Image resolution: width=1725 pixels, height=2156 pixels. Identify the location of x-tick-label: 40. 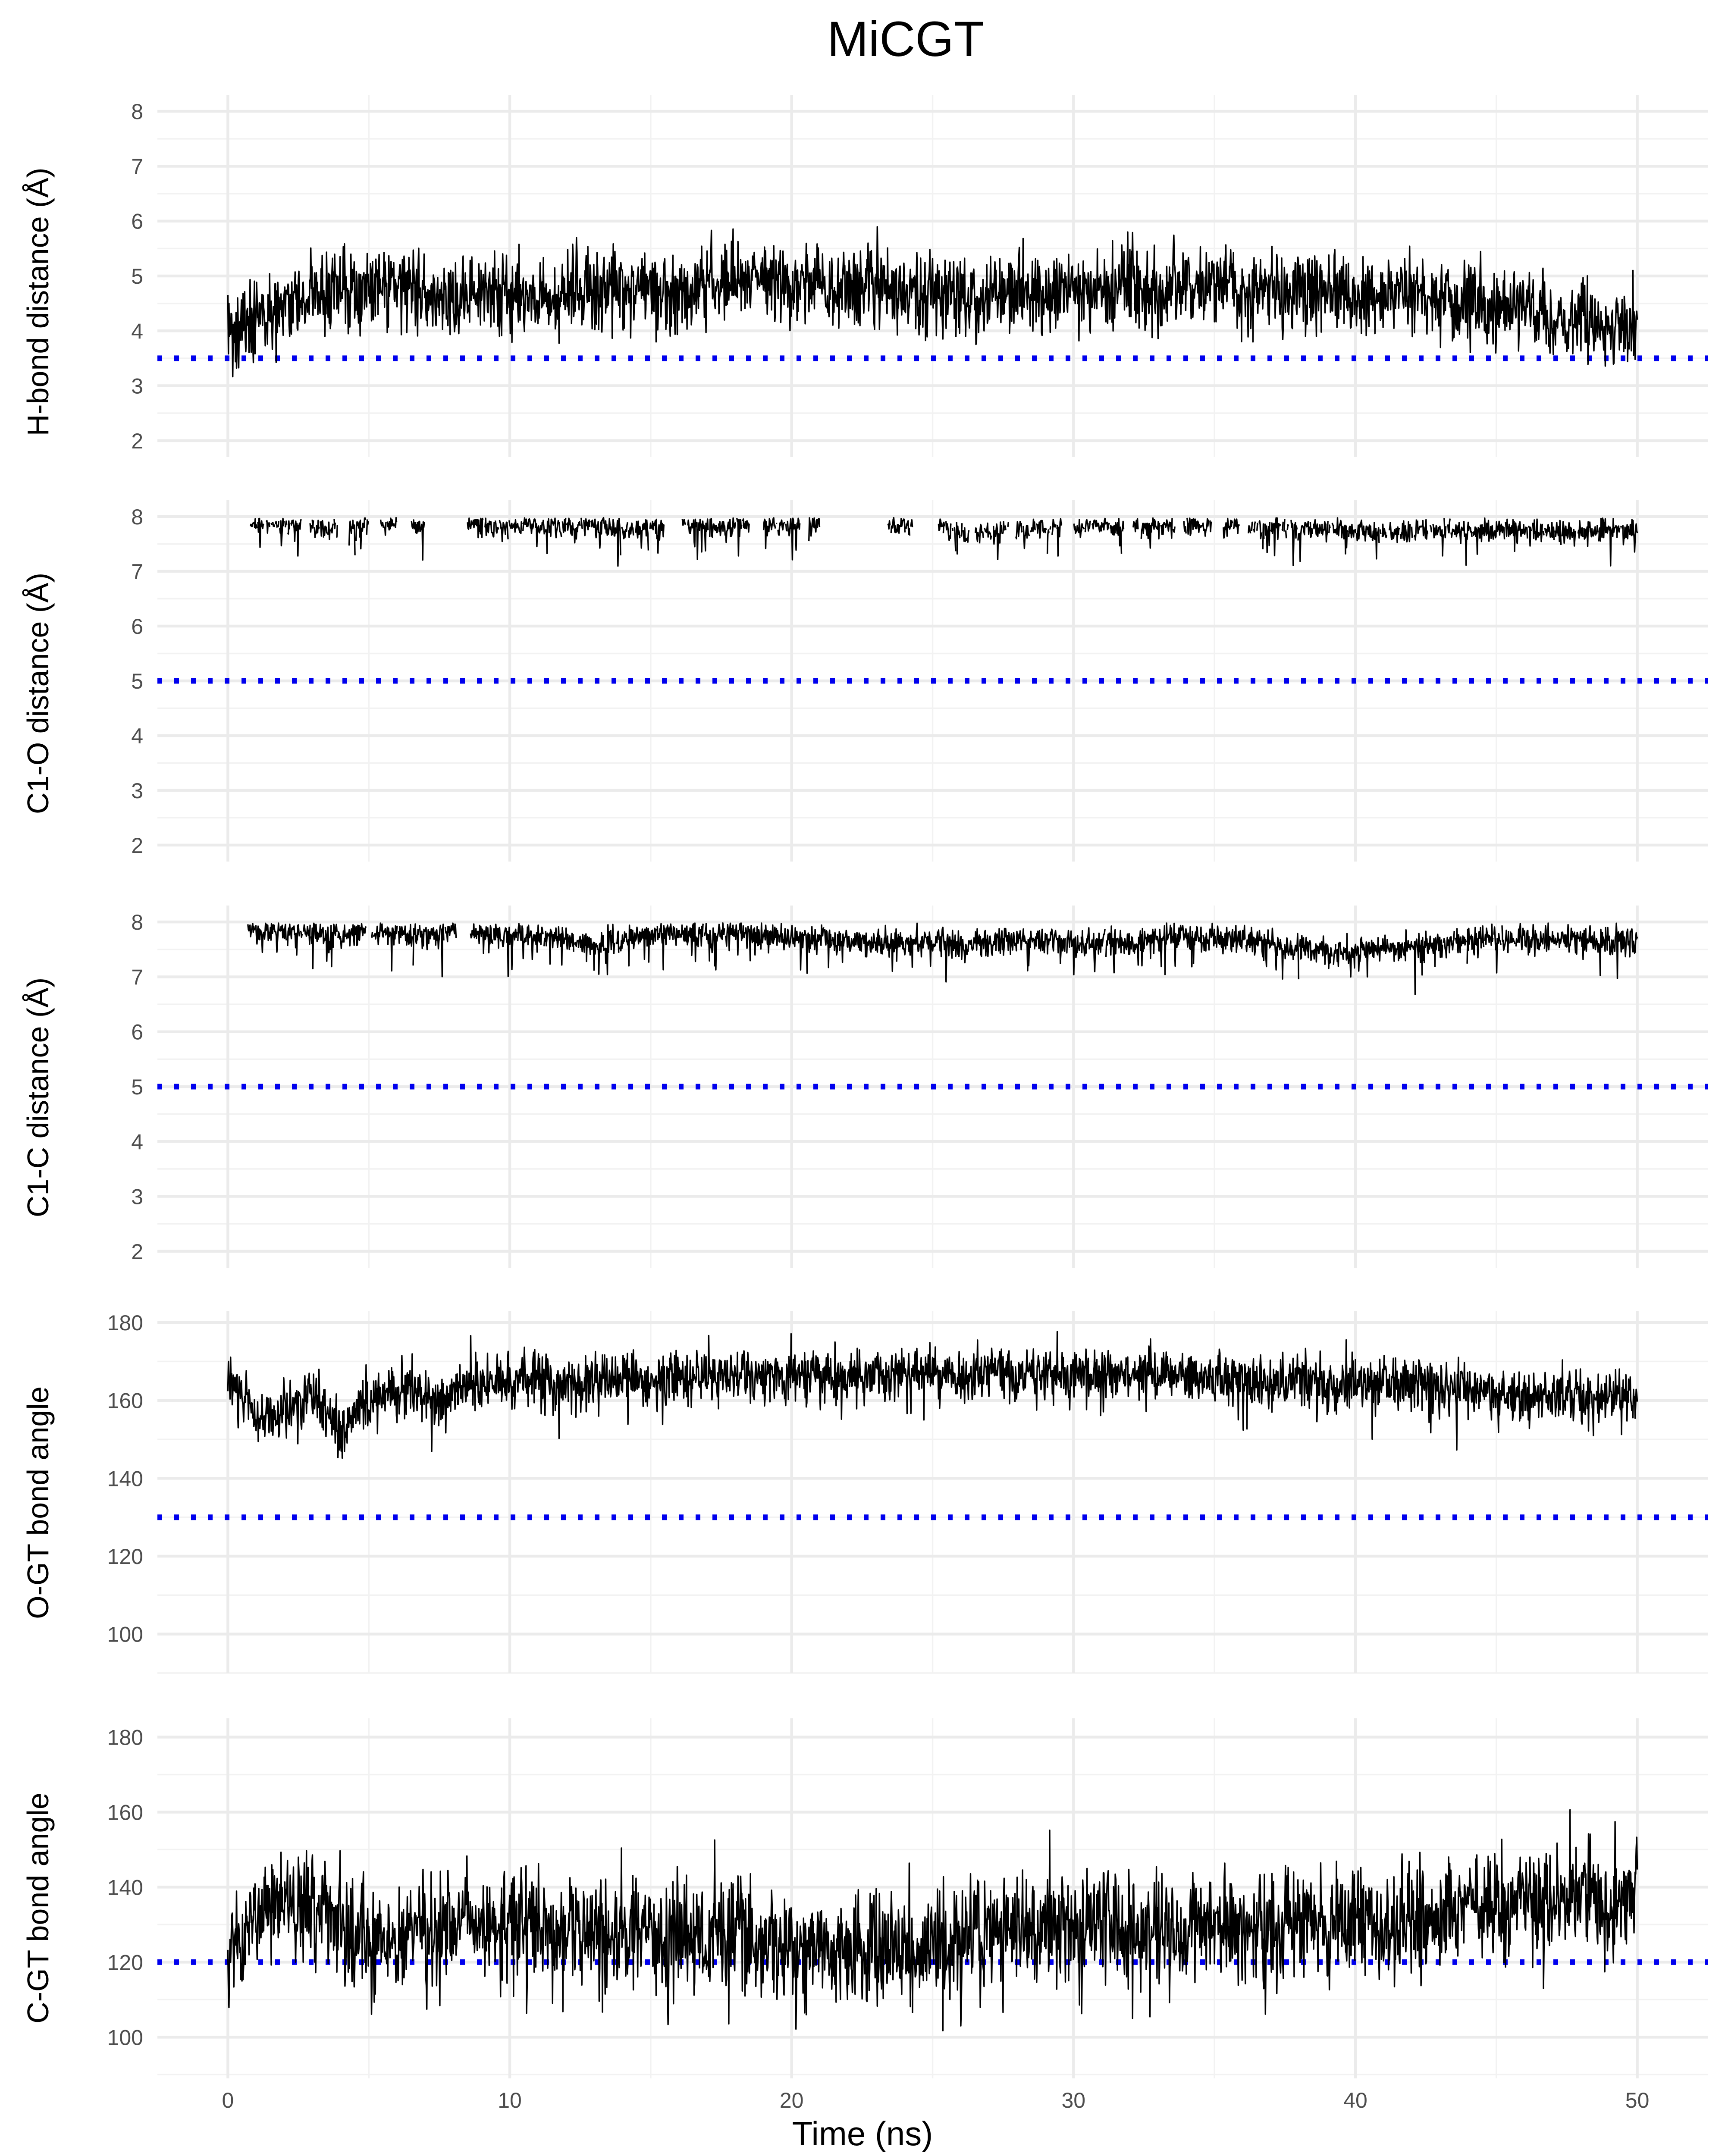
(1355, 2100).